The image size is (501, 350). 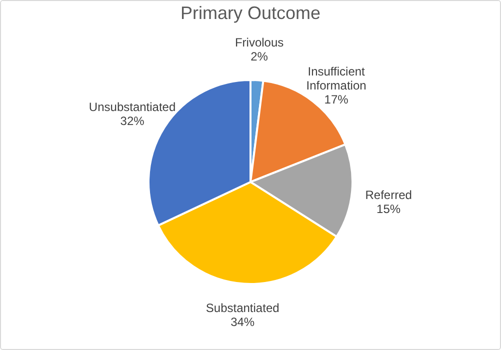 What do you see at coordinates (243, 307) in the screenshot?
I see `slice-label: Substantiated` at bounding box center [243, 307].